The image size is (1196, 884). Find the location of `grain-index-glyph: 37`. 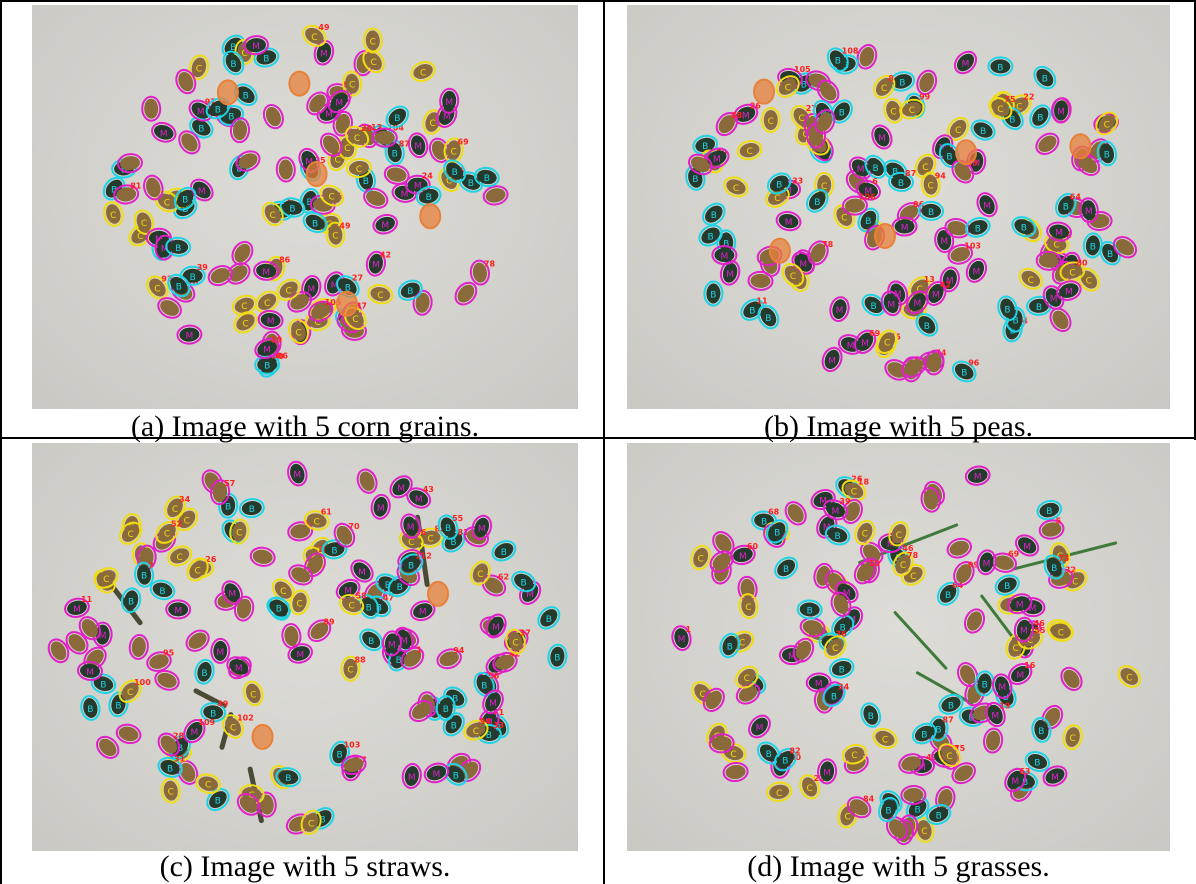

grain-index-glyph: 37 is located at coordinates (525, 633).